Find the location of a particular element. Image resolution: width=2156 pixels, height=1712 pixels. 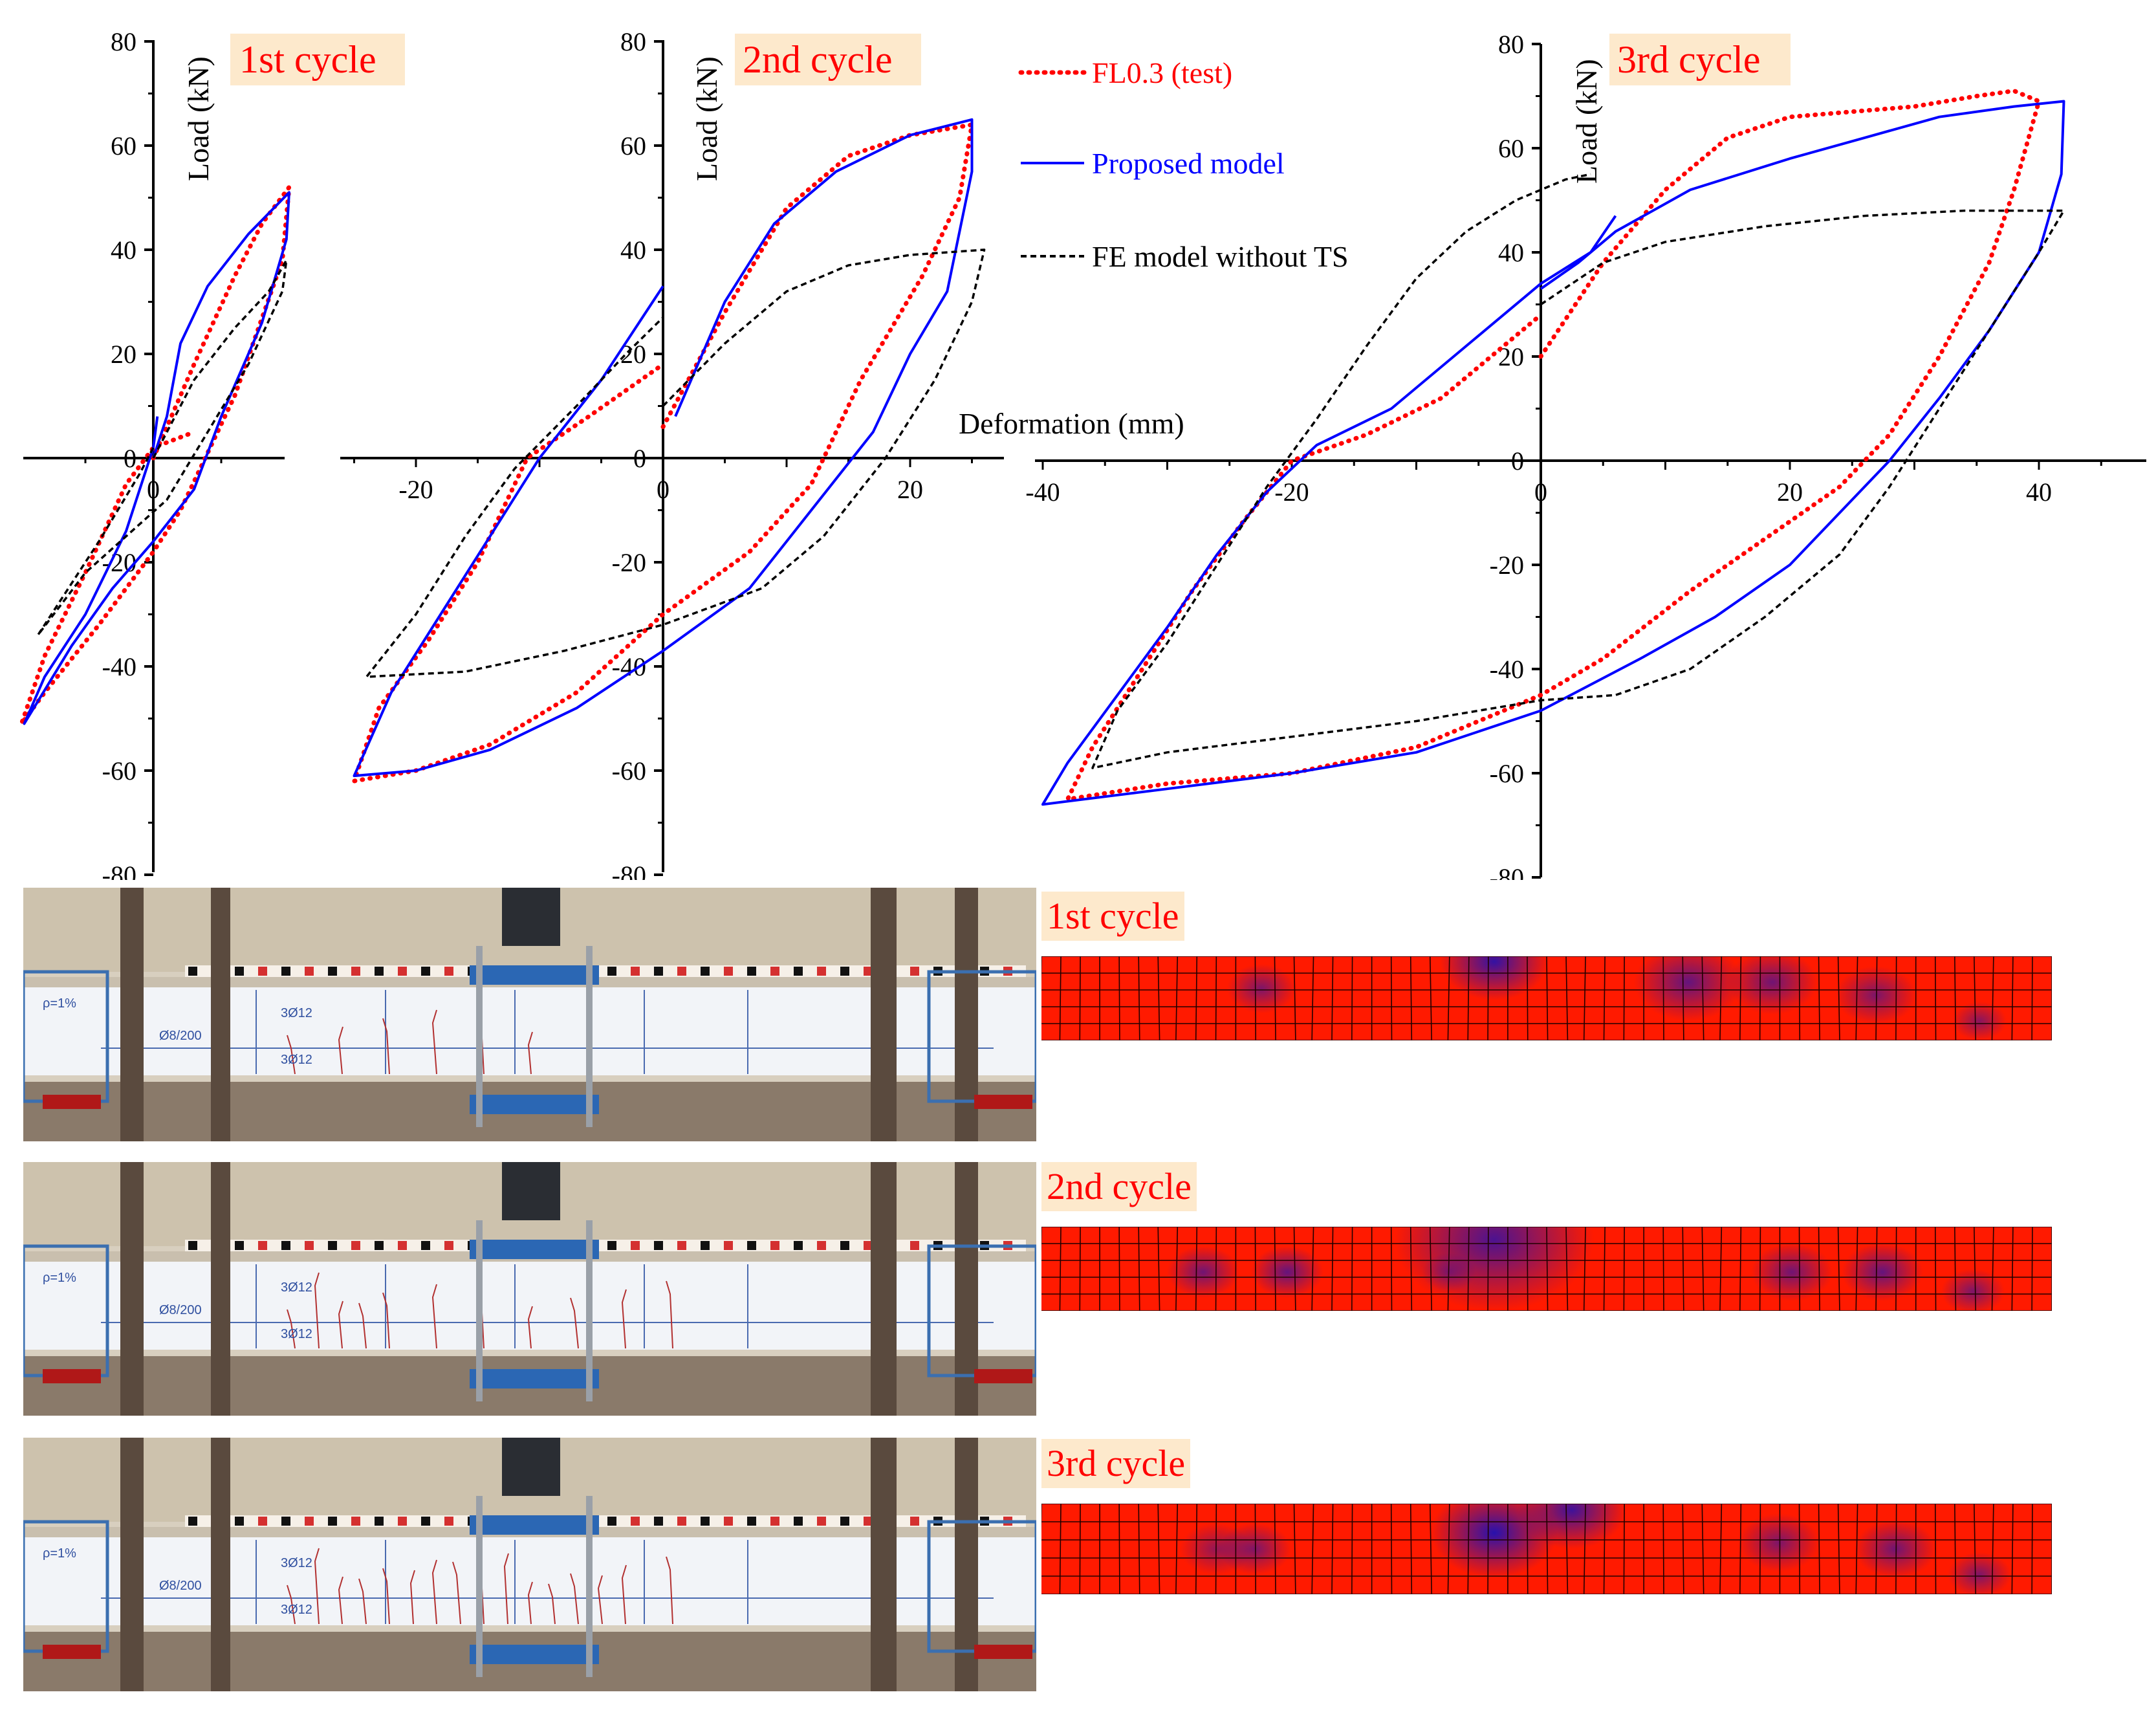

chart-title: 1st cycle is located at coordinates (307, 59).